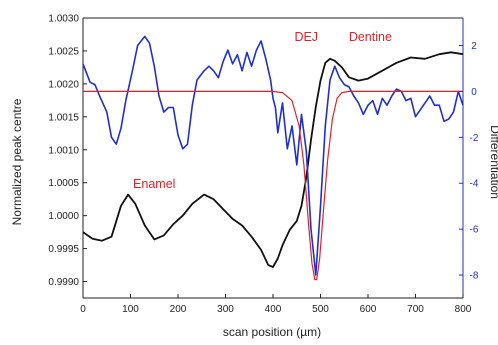 This screenshot has height=345, width=498. Describe the element at coordinates (306, 37) in the screenshot. I see `annotation-dej: DEJ` at that location.